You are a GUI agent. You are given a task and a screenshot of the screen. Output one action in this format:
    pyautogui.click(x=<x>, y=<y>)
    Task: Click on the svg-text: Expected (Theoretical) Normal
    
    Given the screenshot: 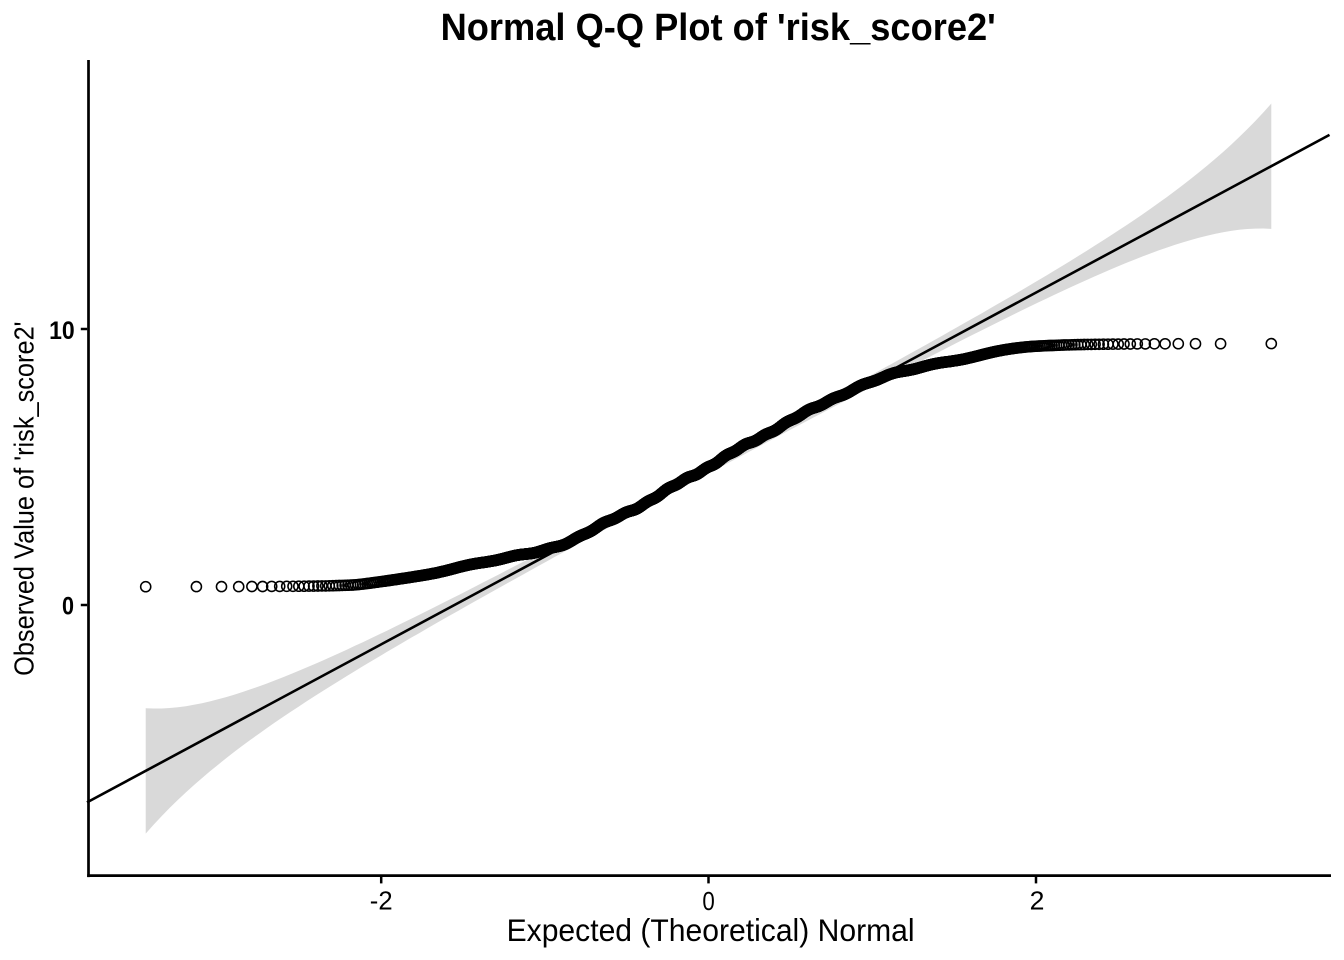 What is the action you would take?
    pyautogui.click(x=711, y=930)
    